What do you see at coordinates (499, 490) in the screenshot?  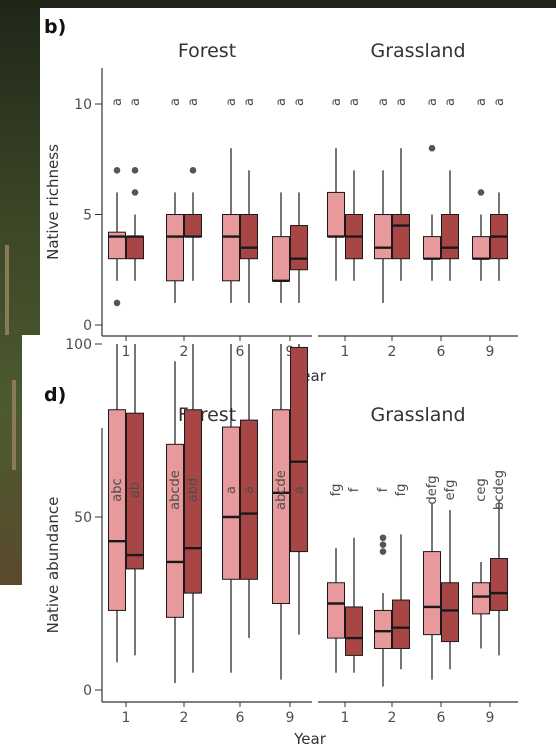 I see `significance-letter: bcdeg` at bounding box center [499, 490].